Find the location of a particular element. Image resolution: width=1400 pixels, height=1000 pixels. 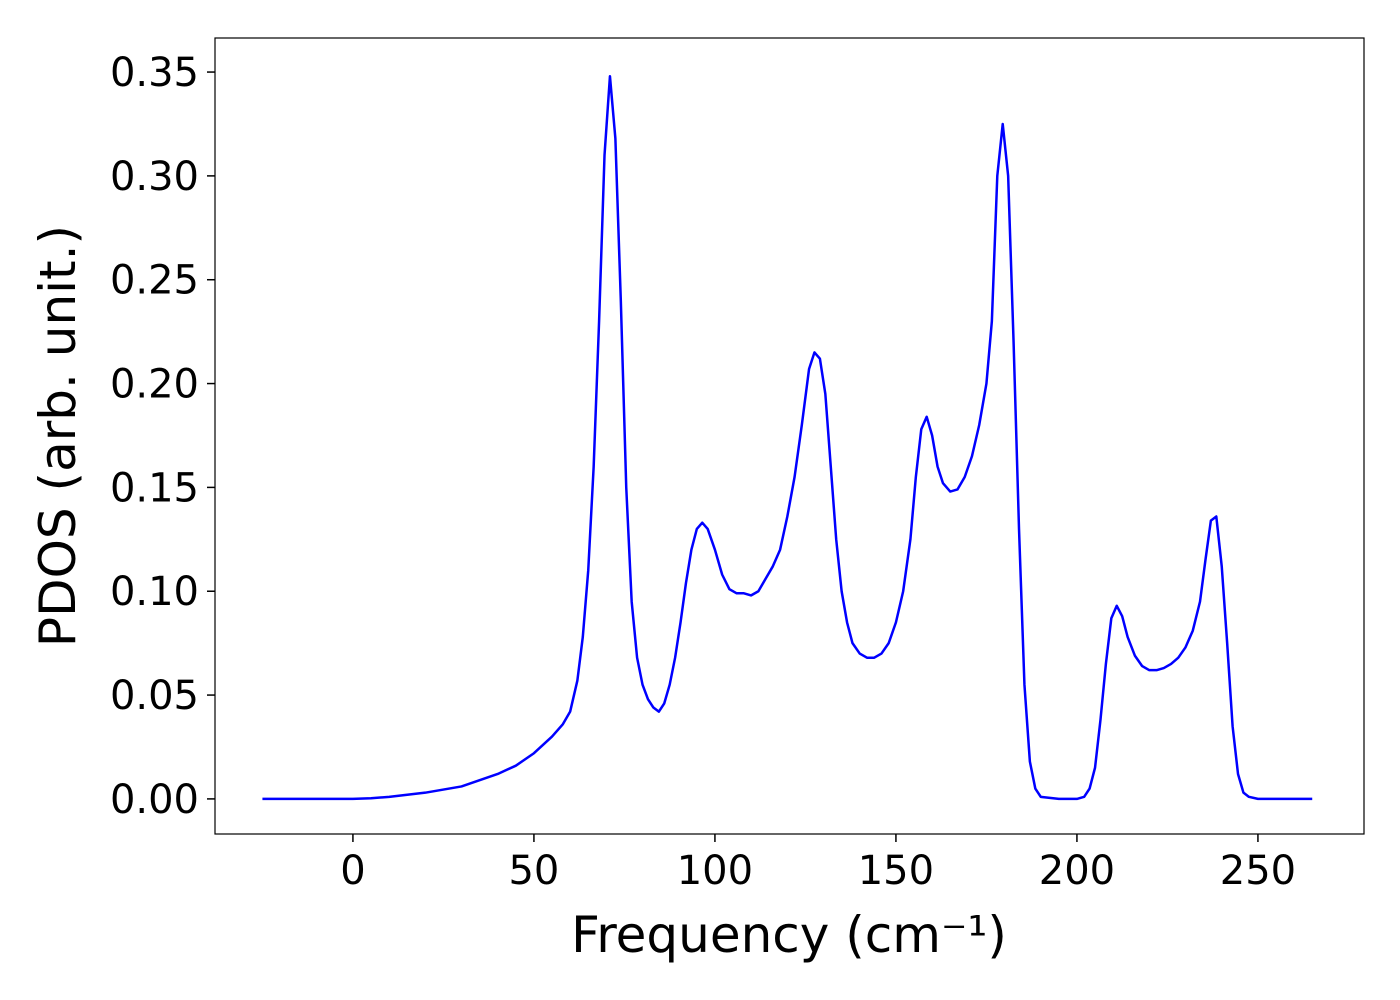

y-tick-label: 0.05 is located at coordinates (154, 696).